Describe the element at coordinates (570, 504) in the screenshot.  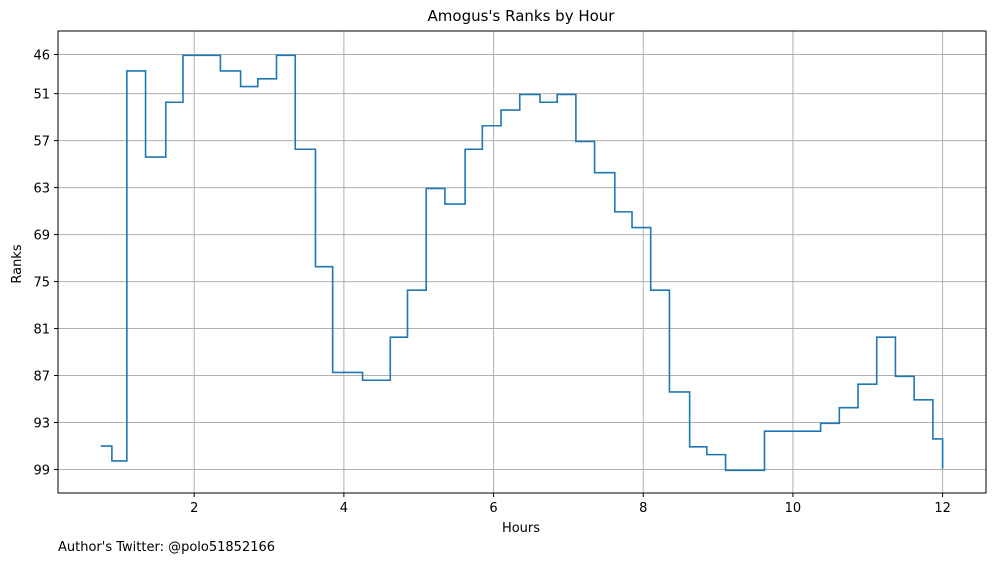
I see `x-axis-ticks: 2 4 6 8 10 12` at that location.